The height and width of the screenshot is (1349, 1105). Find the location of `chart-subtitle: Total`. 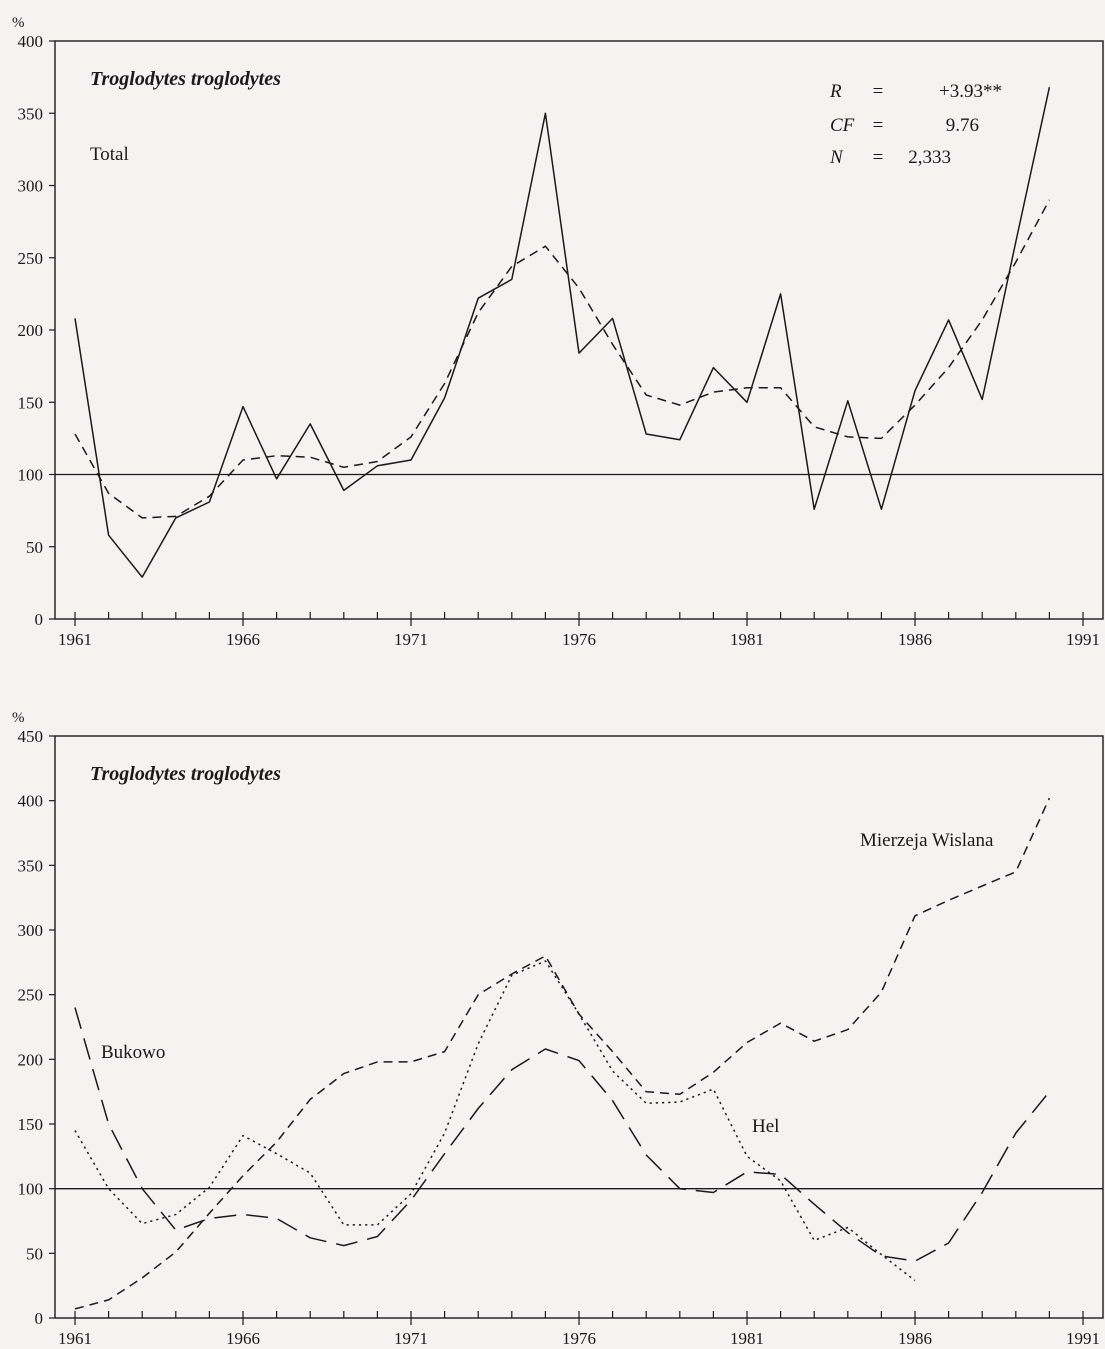

chart-subtitle: Total is located at coordinates (109, 154).